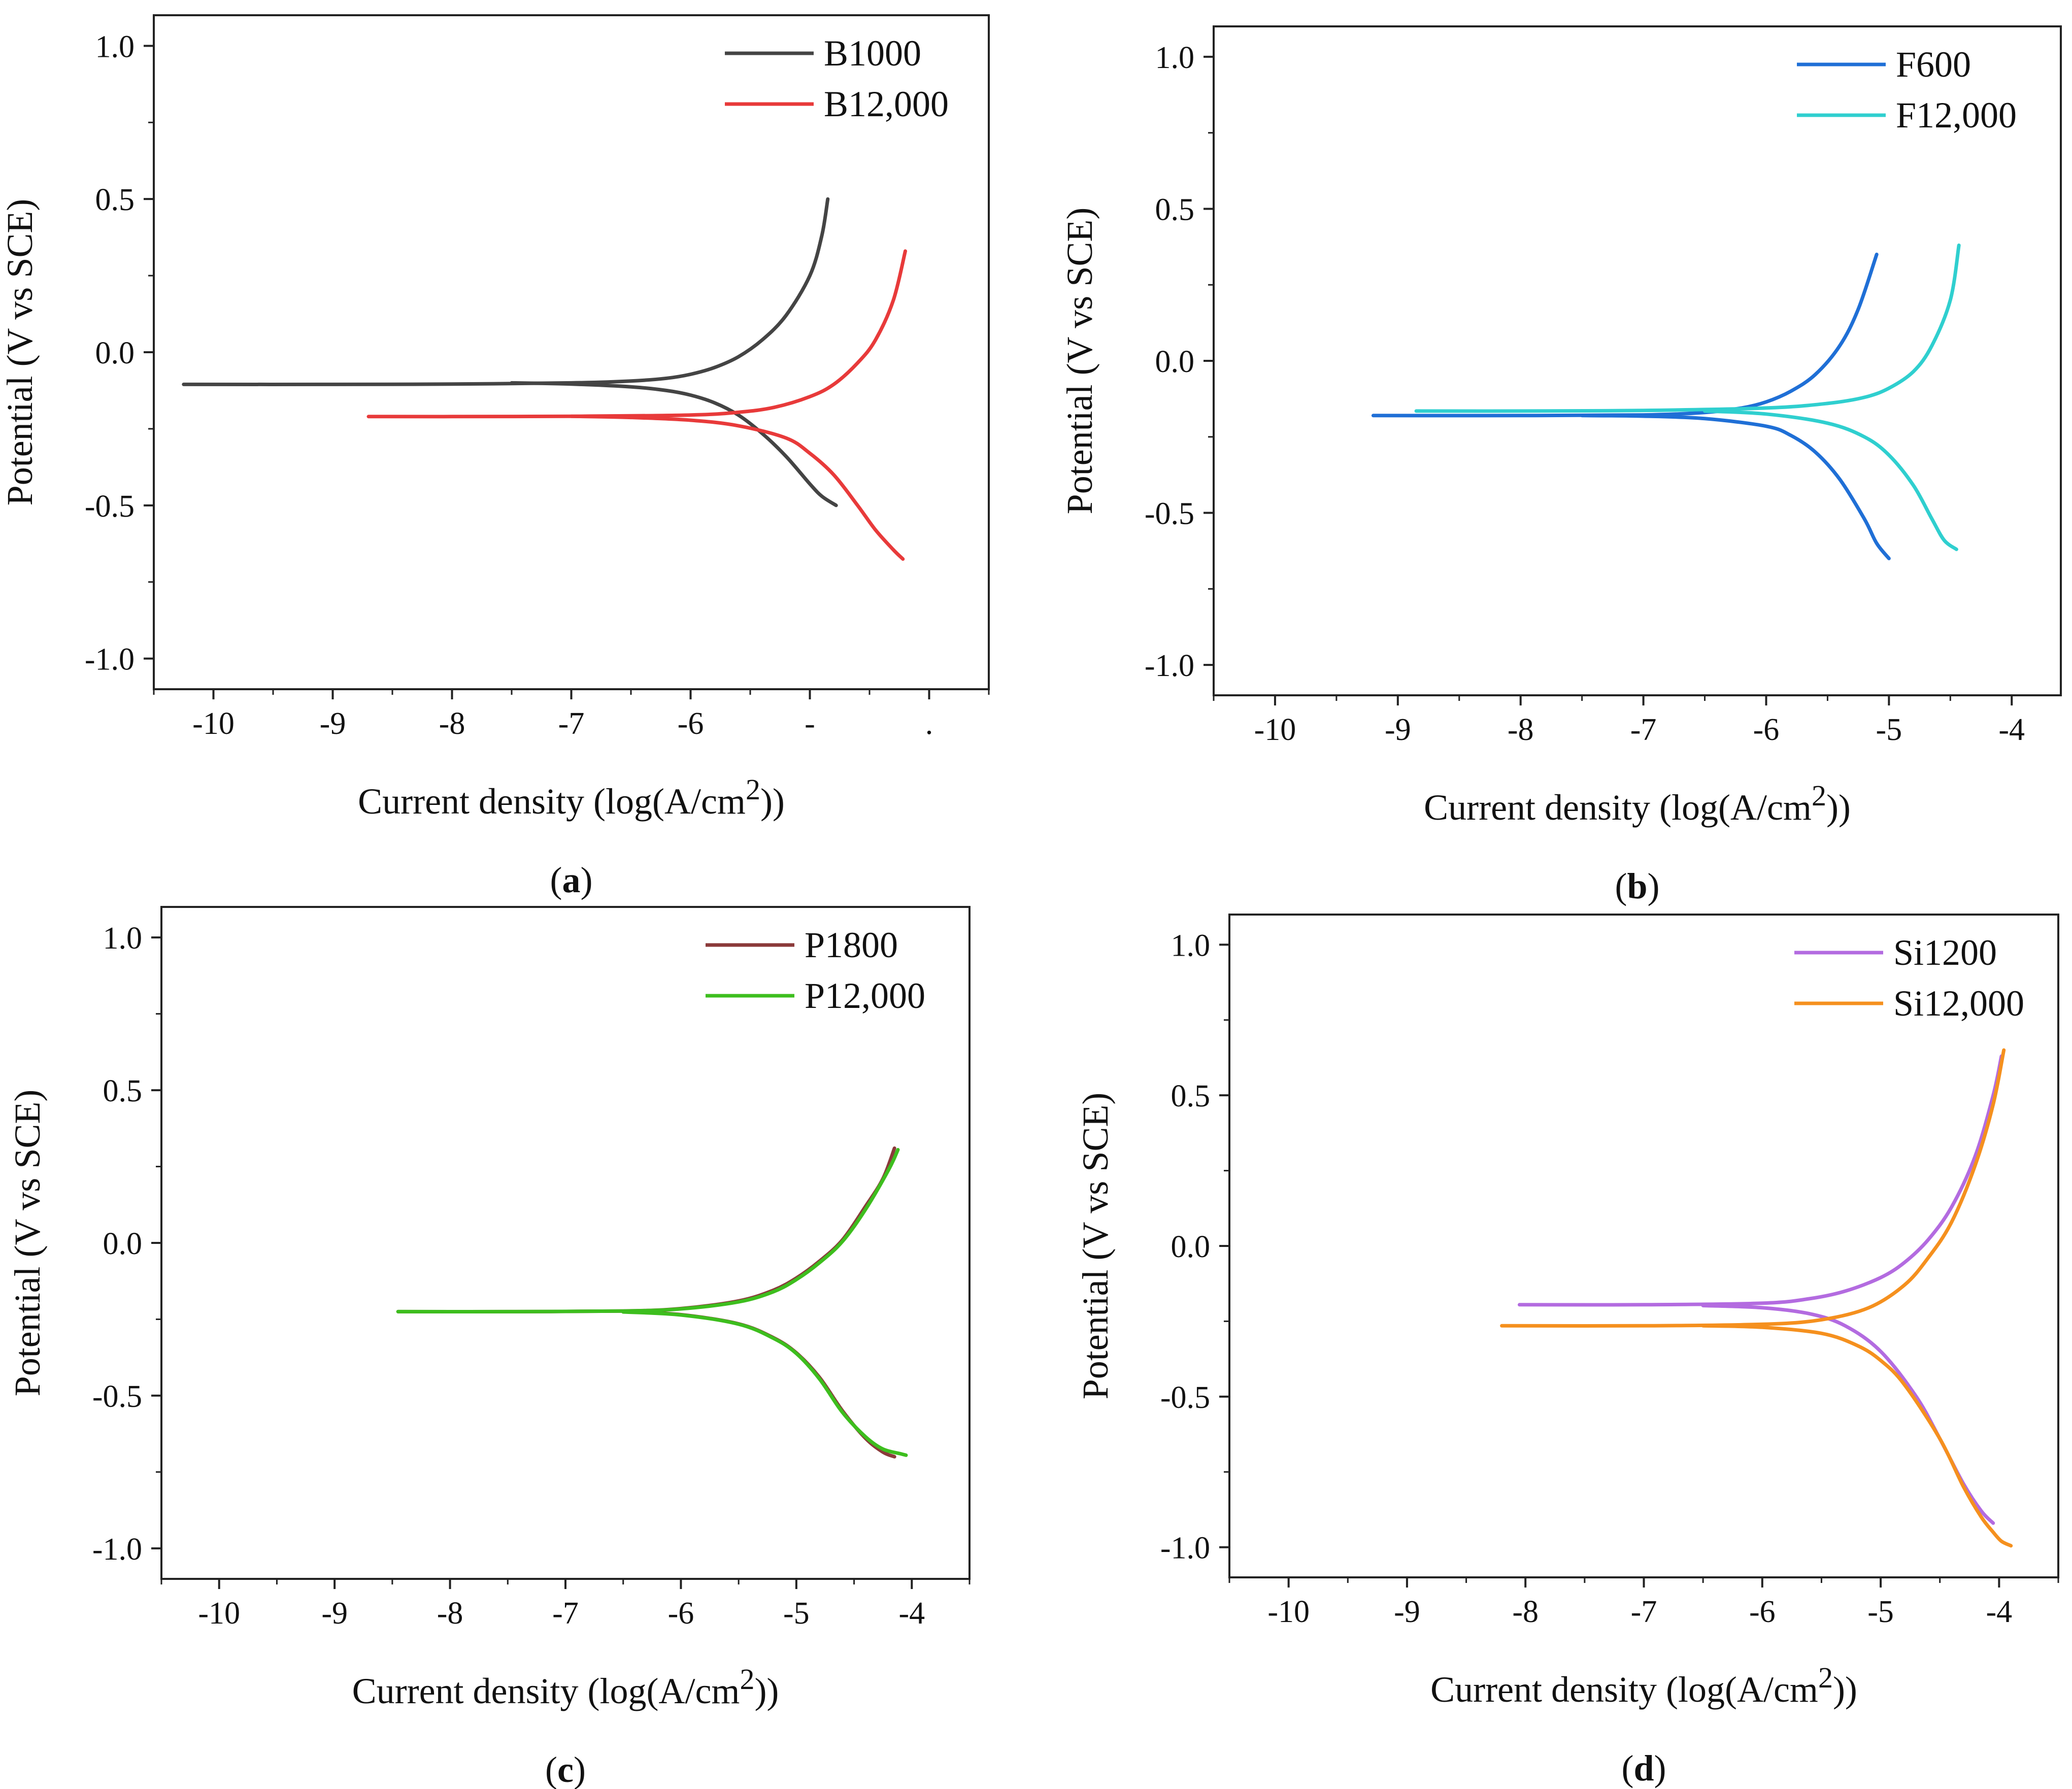 The image size is (2072, 1789). Describe the element at coordinates (865, 995) in the screenshot. I see `legend-label: P12,000` at that location.